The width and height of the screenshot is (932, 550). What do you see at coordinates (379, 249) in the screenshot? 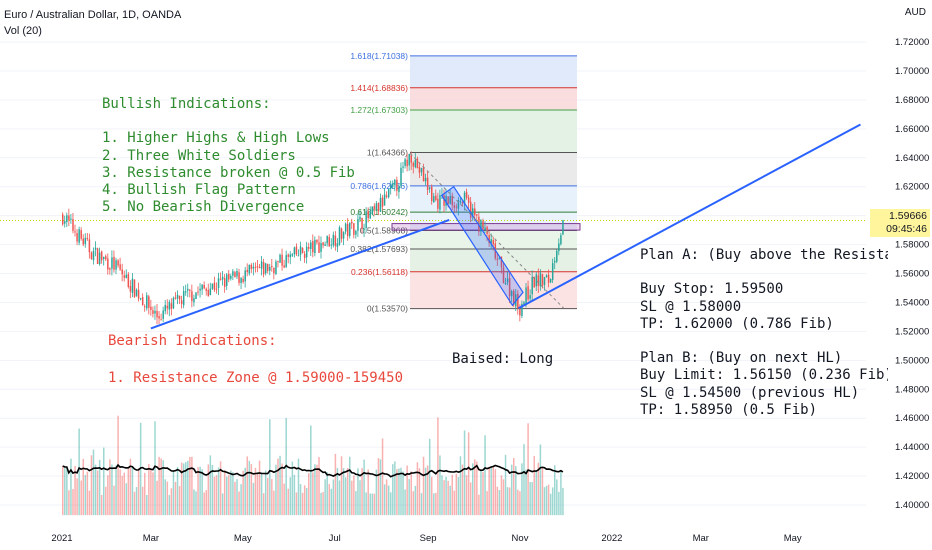
I see `fib-label: 0.382(1.57693)` at bounding box center [379, 249].